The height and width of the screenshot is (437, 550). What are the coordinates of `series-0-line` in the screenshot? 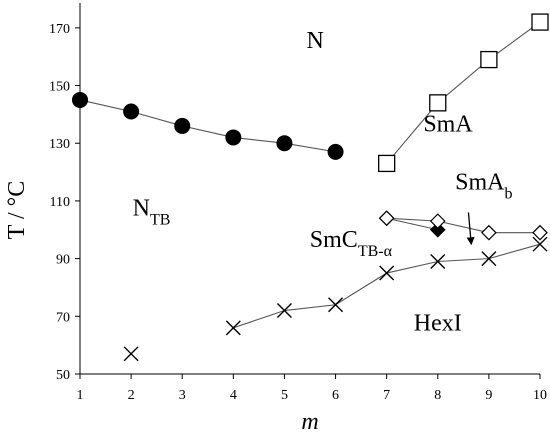 It's located at (207, 126).